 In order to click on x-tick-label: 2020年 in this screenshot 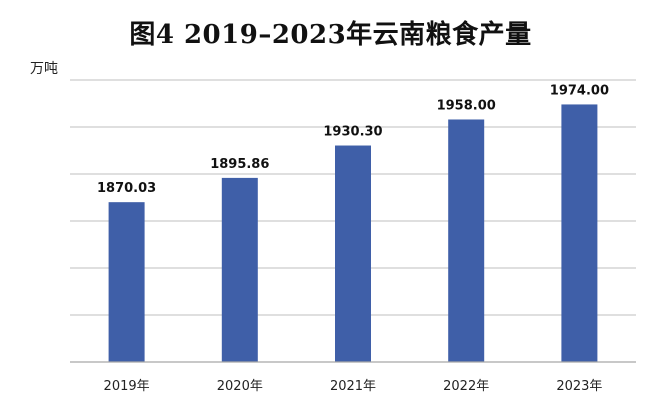, I will do `click(240, 386)`.